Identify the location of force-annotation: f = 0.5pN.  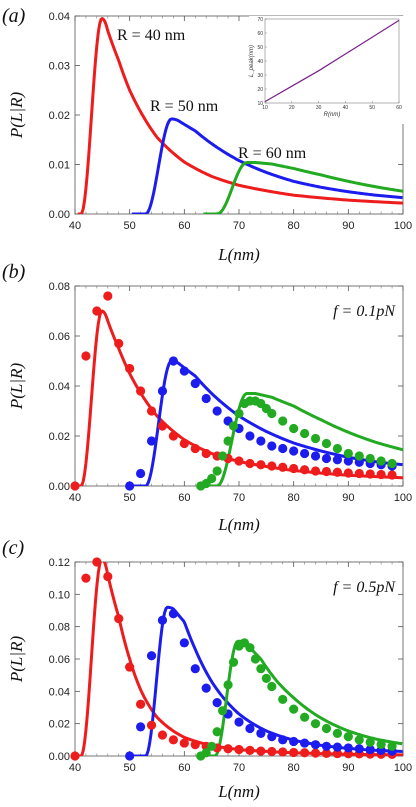
(364, 587).